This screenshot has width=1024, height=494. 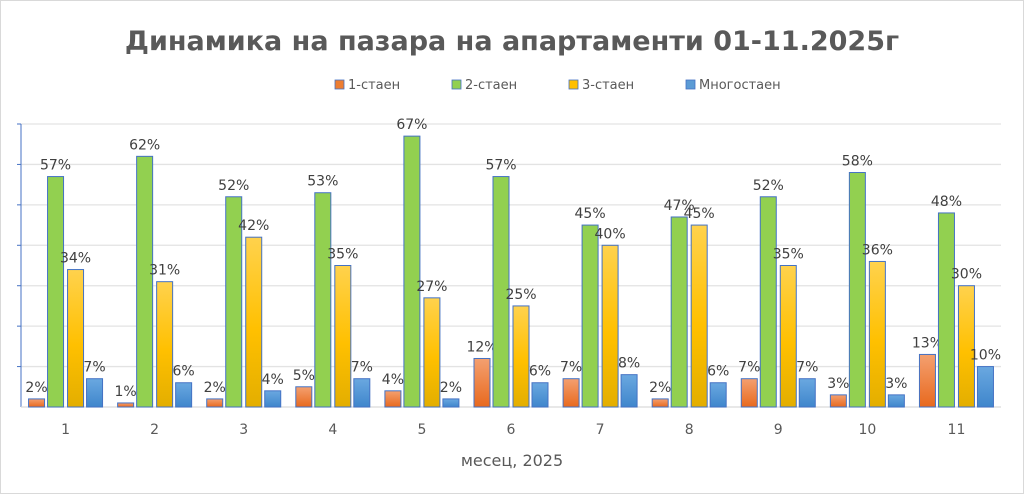 I want to click on x-tick-label: 2, so click(x=154, y=430).